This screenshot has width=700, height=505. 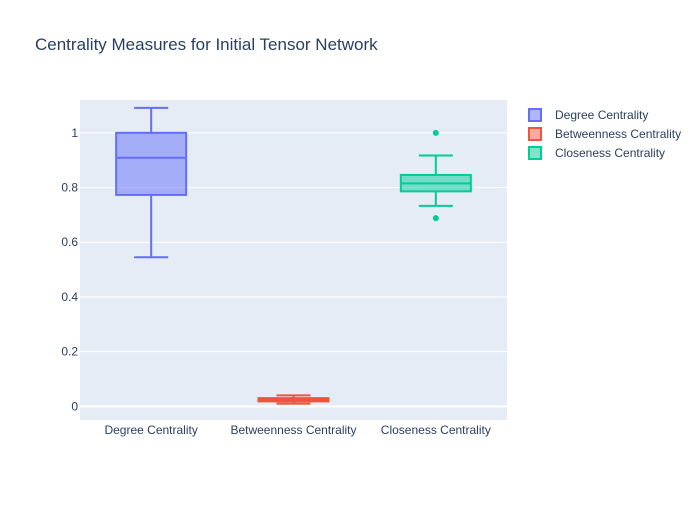 I want to click on legend-label: Closeness Centrality, so click(x=610, y=153).